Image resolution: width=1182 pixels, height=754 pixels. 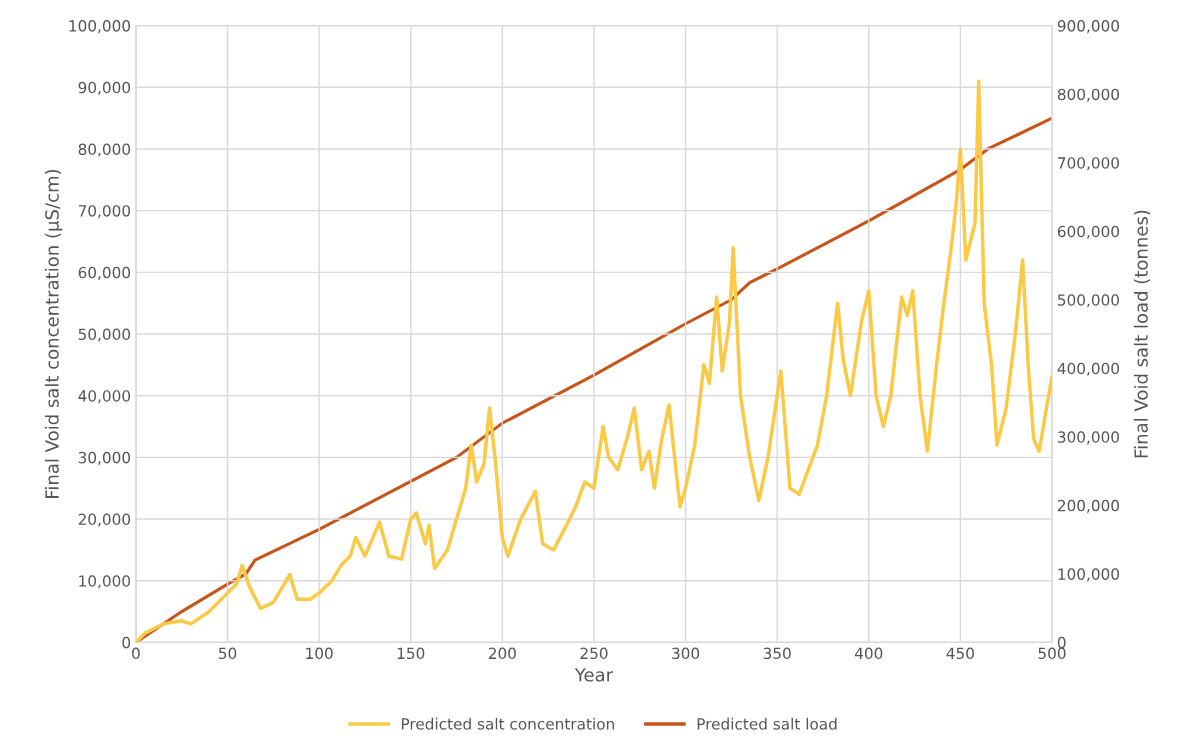 I want to click on x-tick-label: 150, so click(x=411, y=653).